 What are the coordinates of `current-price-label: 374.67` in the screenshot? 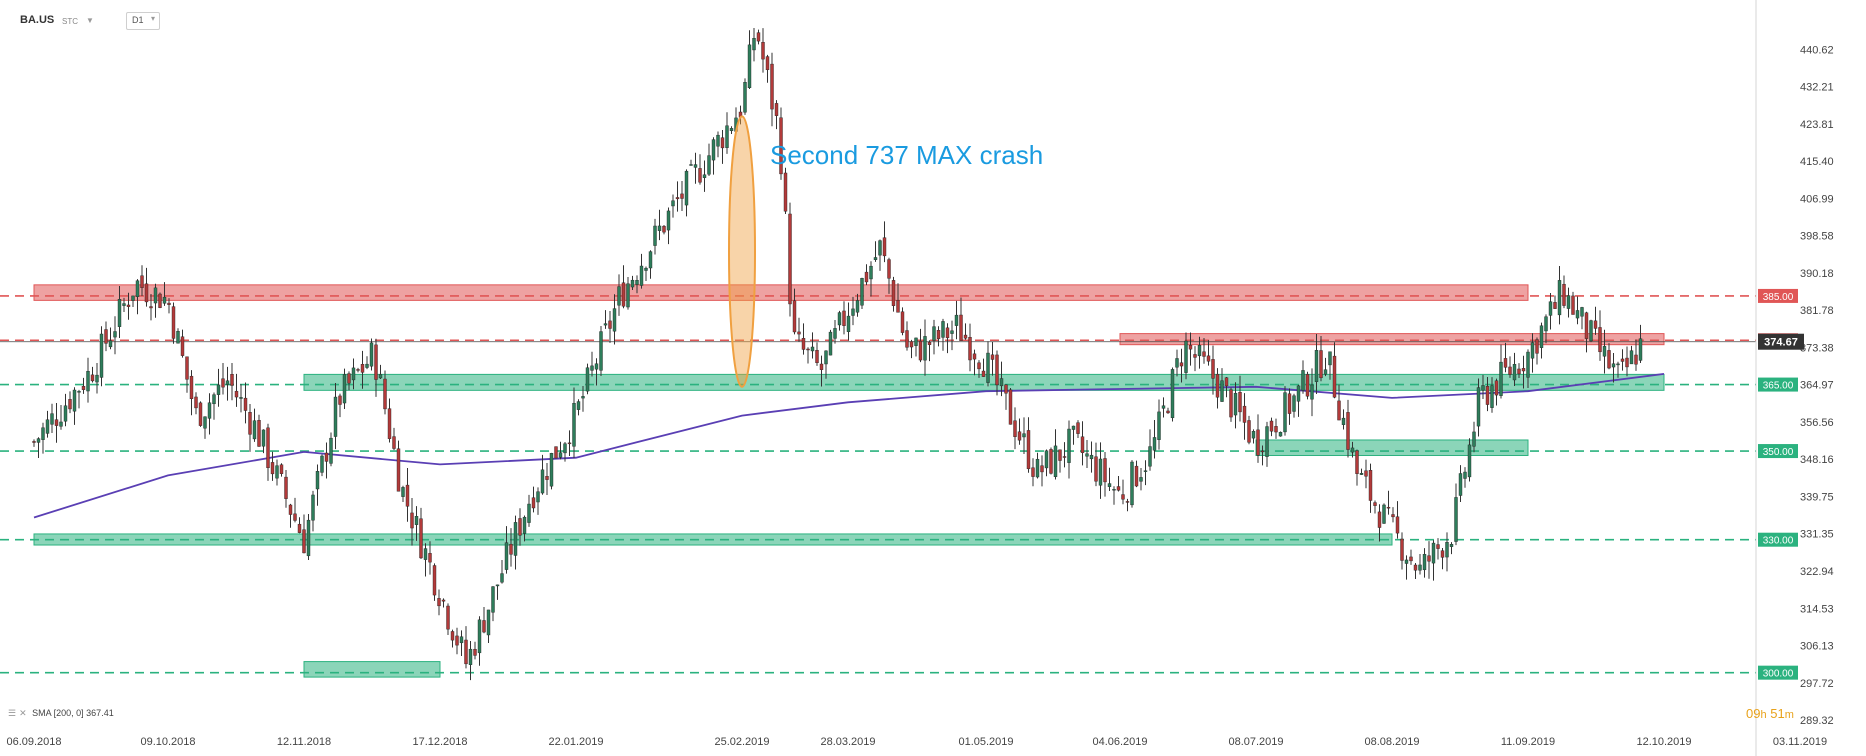 It's located at (1781, 343).